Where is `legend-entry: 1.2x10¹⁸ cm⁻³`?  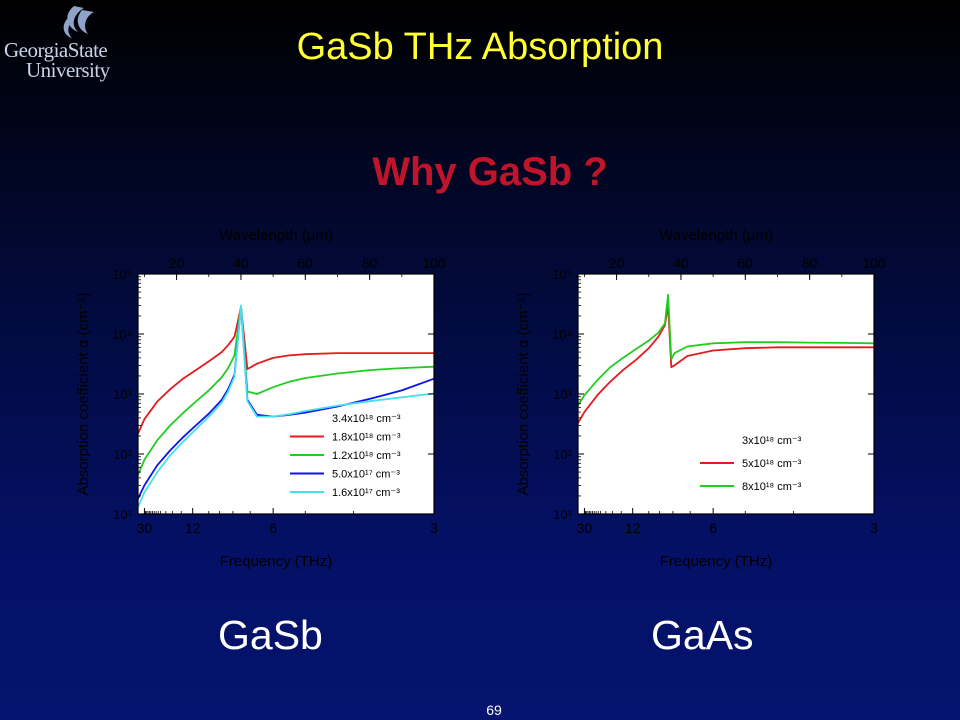 legend-entry: 1.2x10¹⁸ cm⁻³ is located at coordinates (366, 456).